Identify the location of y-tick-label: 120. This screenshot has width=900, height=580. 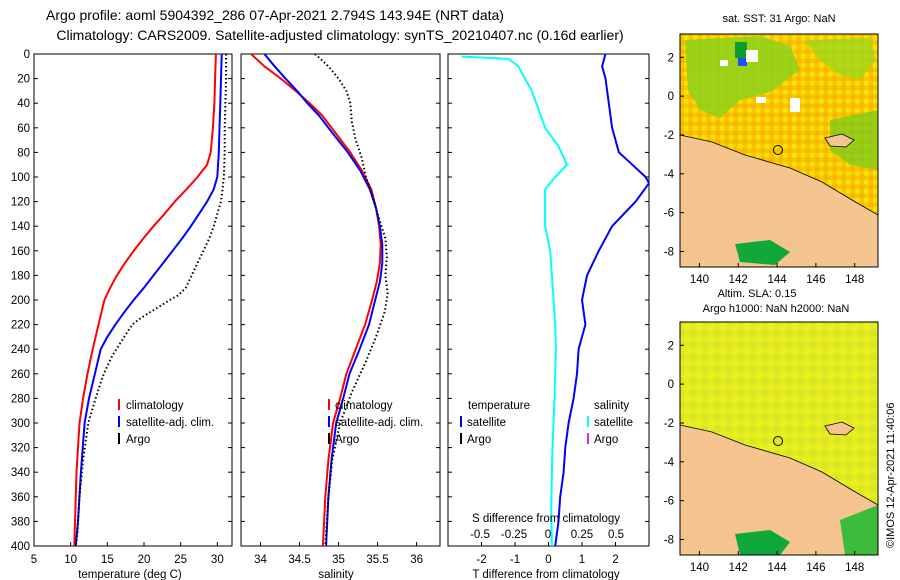
(20, 203).